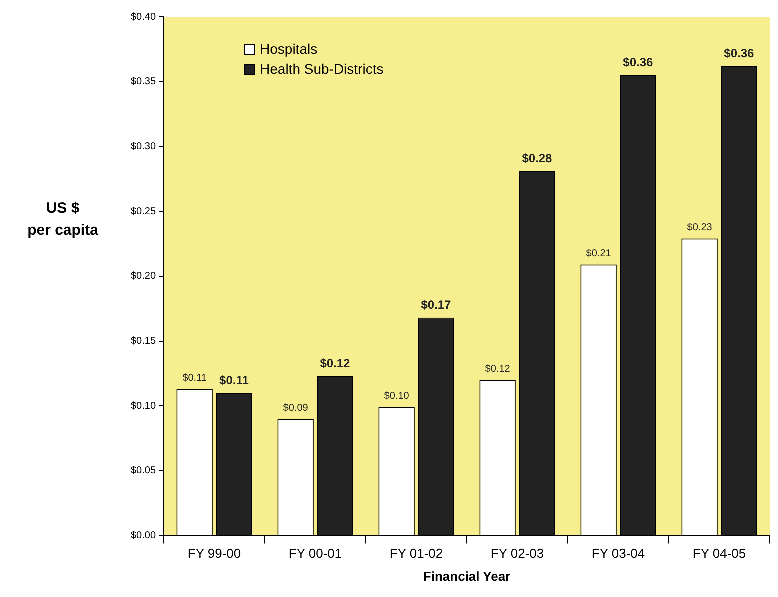 The width and height of the screenshot is (778, 597). Describe the element at coordinates (215, 554) in the screenshot. I see `x-tick-label: FY 99-00` at that location.